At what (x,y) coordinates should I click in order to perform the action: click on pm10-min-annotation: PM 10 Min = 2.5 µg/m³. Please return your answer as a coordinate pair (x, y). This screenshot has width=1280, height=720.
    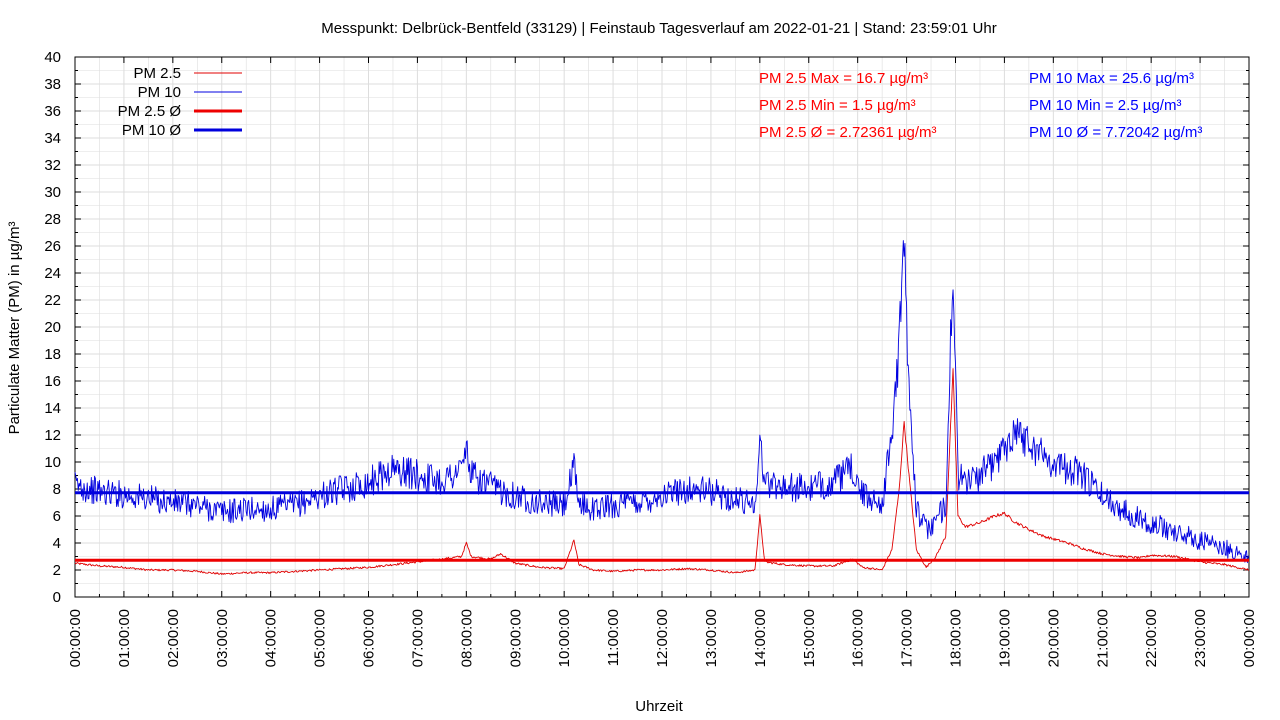
    Looking at the image, I should click on (1105, 105).